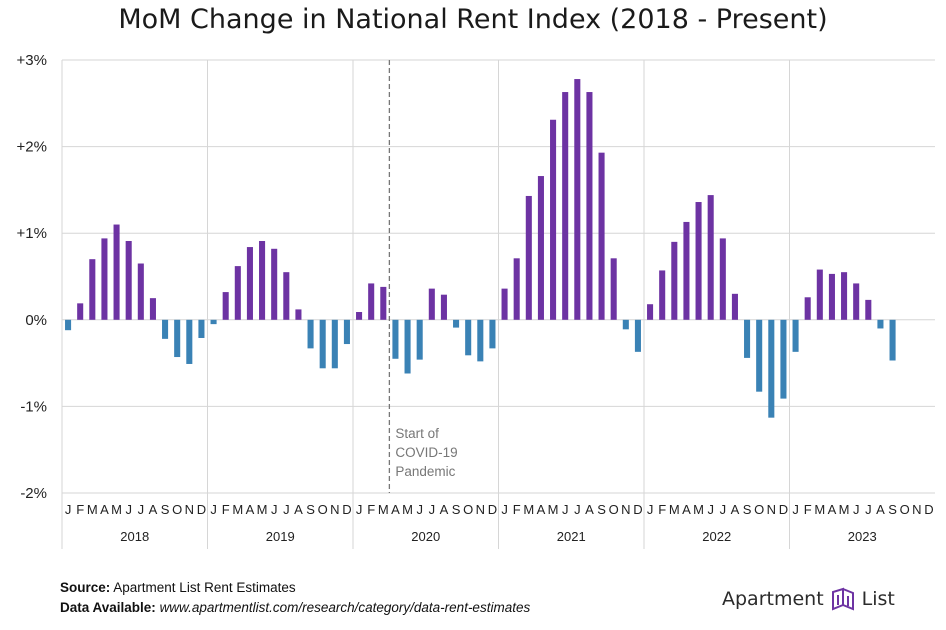  I want to click on source-text: Apartment List Rent Estimates, so click(204, 587).